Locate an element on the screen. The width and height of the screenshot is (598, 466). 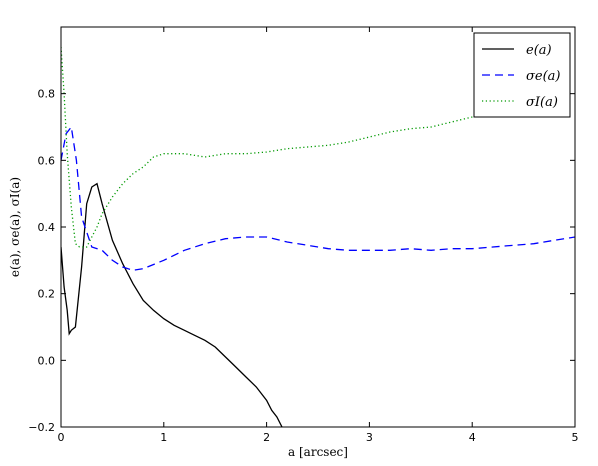
x-tick-label: 5 is located at coordinates (575, 437).